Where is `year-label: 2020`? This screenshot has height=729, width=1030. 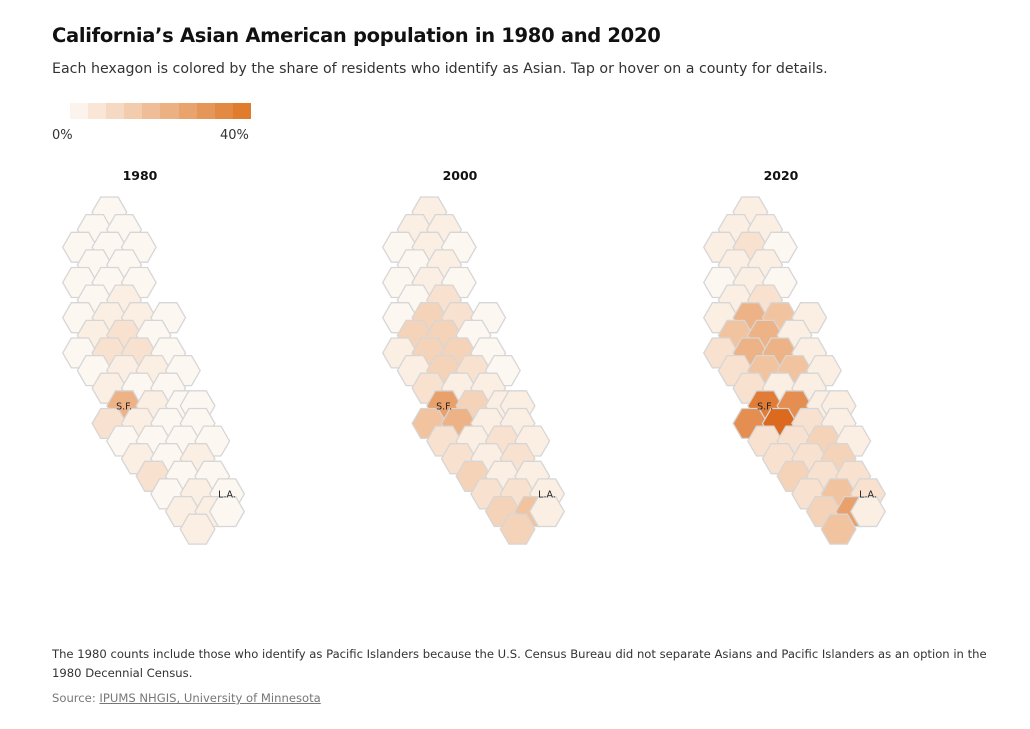
year-label: 2020 is located at coordinates (781, 175).